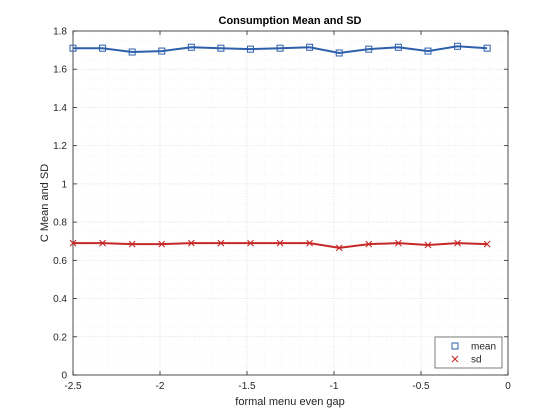  I want to click on legend-label-mean: mean, so click(483, 347).